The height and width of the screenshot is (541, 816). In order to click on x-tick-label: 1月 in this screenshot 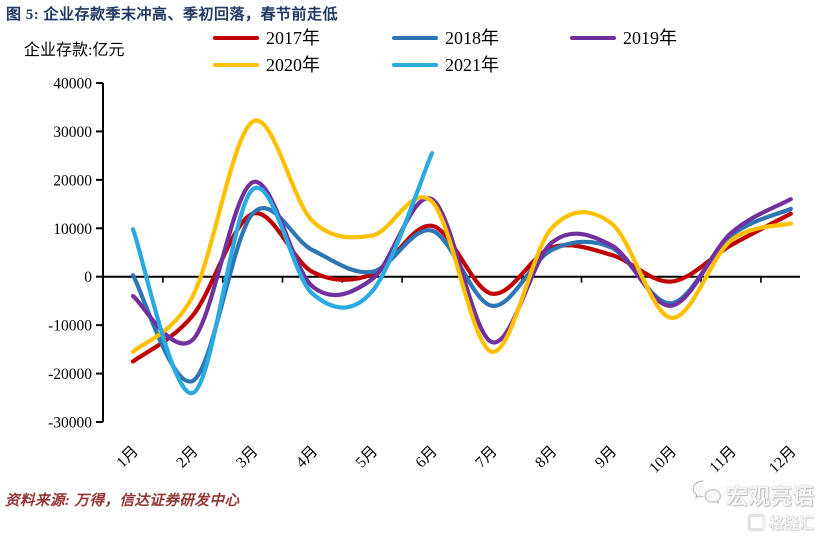, I will do `click(127, 457)`.